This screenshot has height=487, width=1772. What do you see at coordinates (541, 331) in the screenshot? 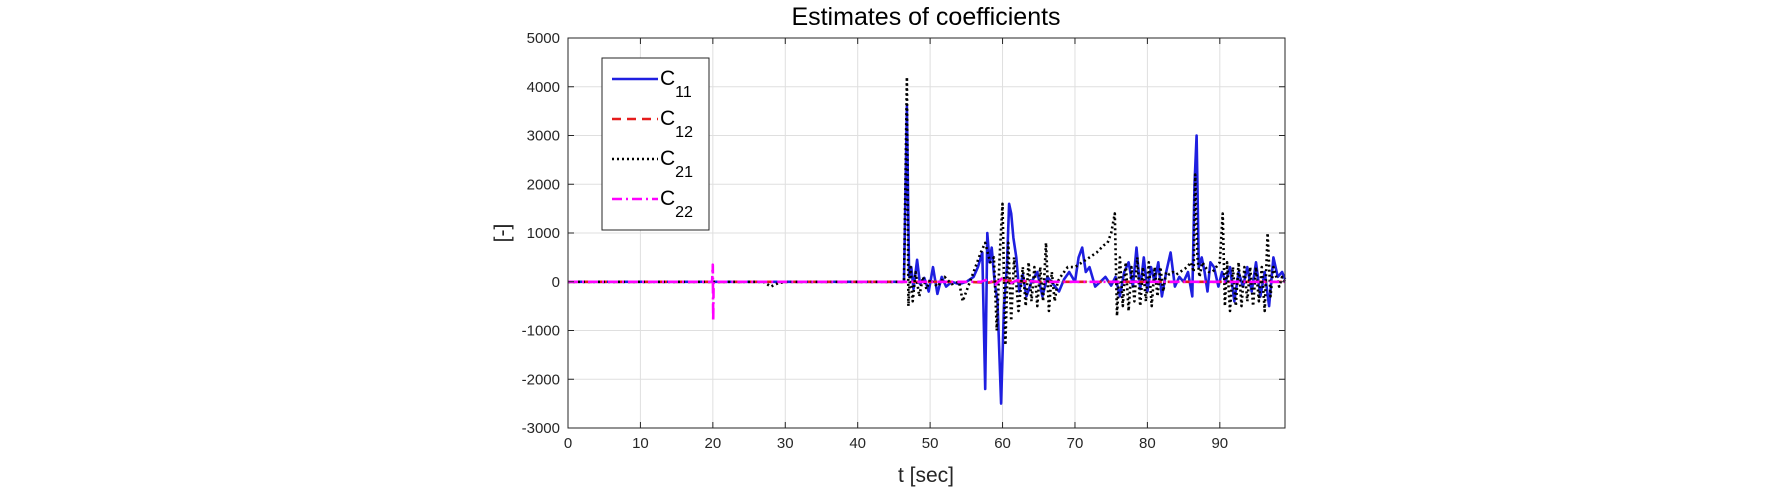
I see `y-tick-label: -1000` at bounding box center [541, 331].